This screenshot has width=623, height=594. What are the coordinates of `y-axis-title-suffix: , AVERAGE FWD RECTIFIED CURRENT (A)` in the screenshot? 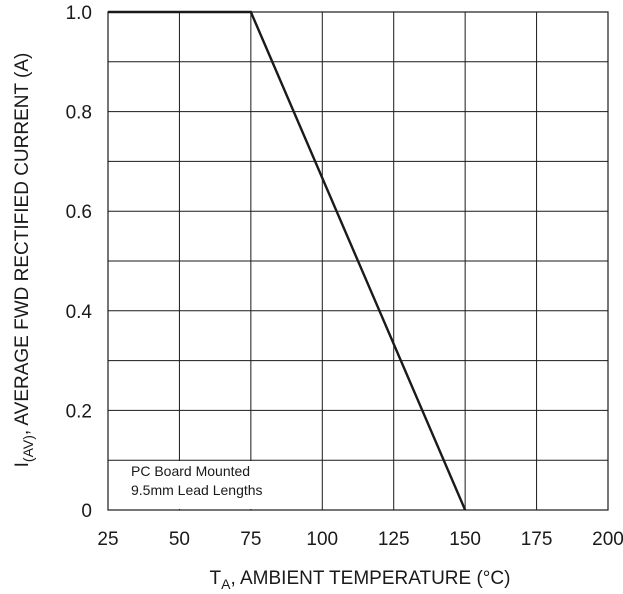 It's located at (22, 244).